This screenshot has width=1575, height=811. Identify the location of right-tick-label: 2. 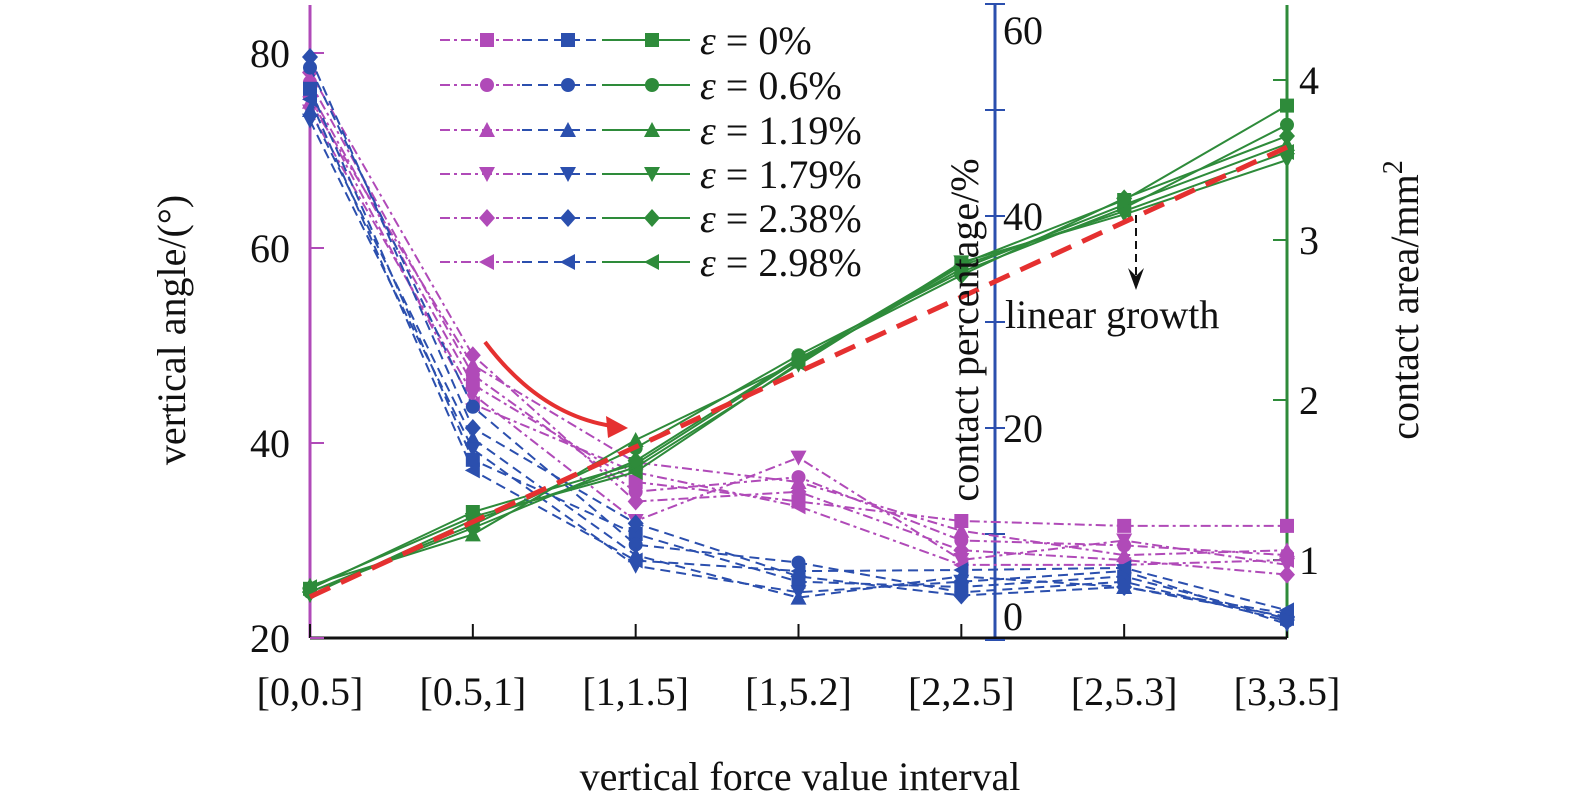
(1309, 400).